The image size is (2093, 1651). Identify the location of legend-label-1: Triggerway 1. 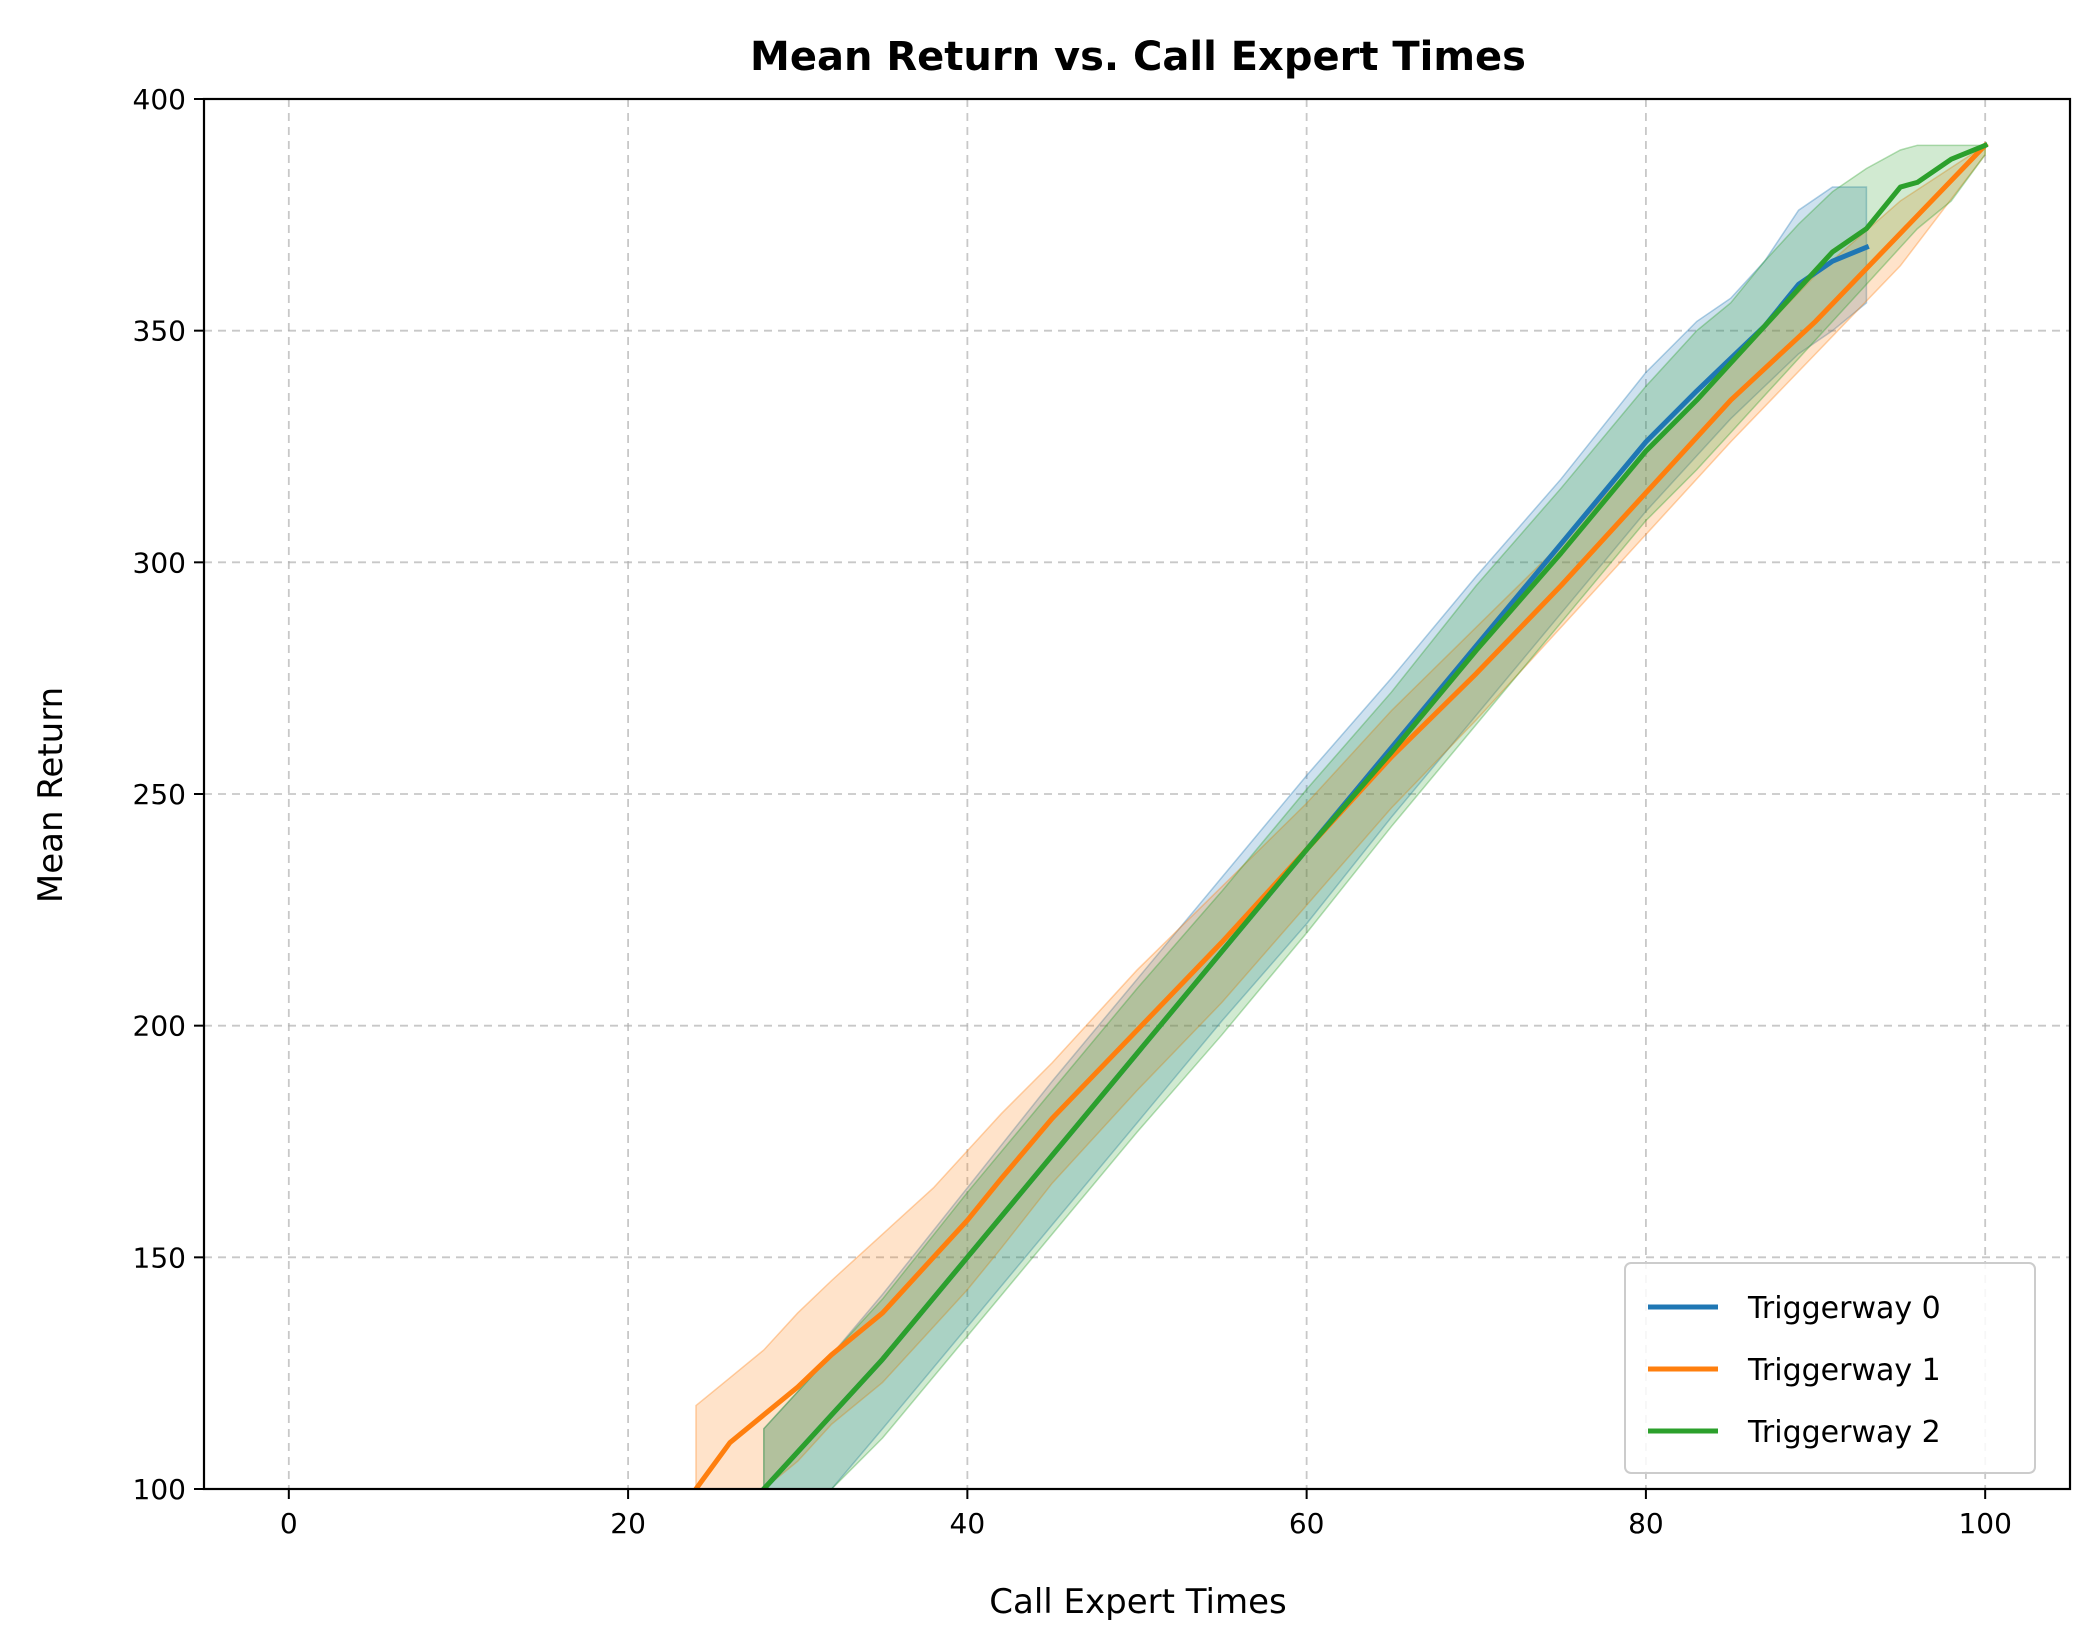
(1844, 1370).